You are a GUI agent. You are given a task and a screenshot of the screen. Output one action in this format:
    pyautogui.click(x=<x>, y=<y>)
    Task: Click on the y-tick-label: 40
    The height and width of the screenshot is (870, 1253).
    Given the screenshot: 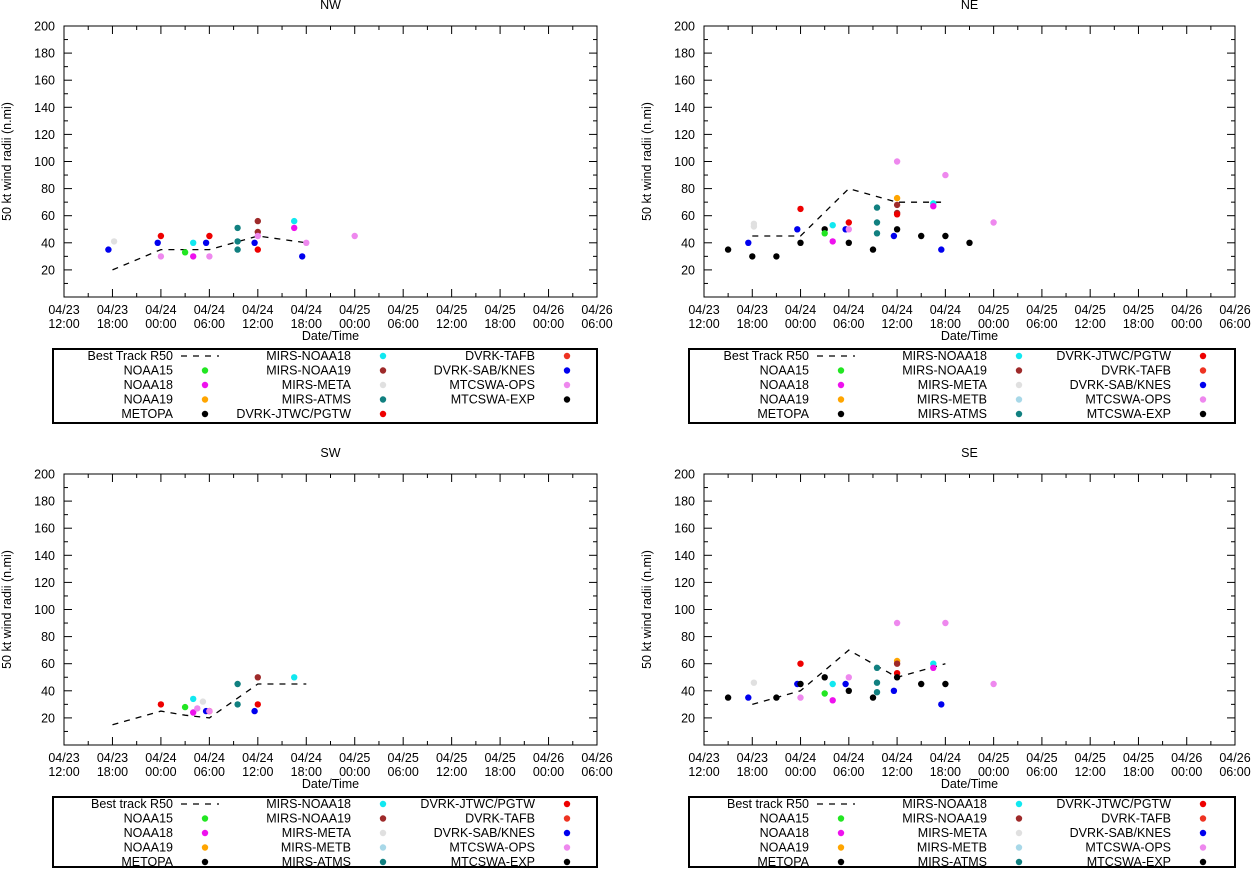 What is the action you would take?
    pyautogui.click(x=688, y=243)
    